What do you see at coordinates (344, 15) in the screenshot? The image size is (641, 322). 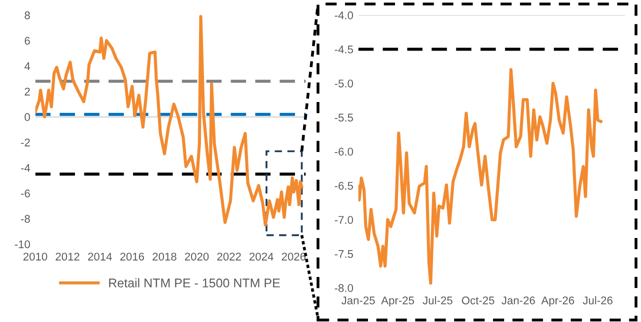 I see `y-tick-label: -4.0` at bounding box center [344, 15].